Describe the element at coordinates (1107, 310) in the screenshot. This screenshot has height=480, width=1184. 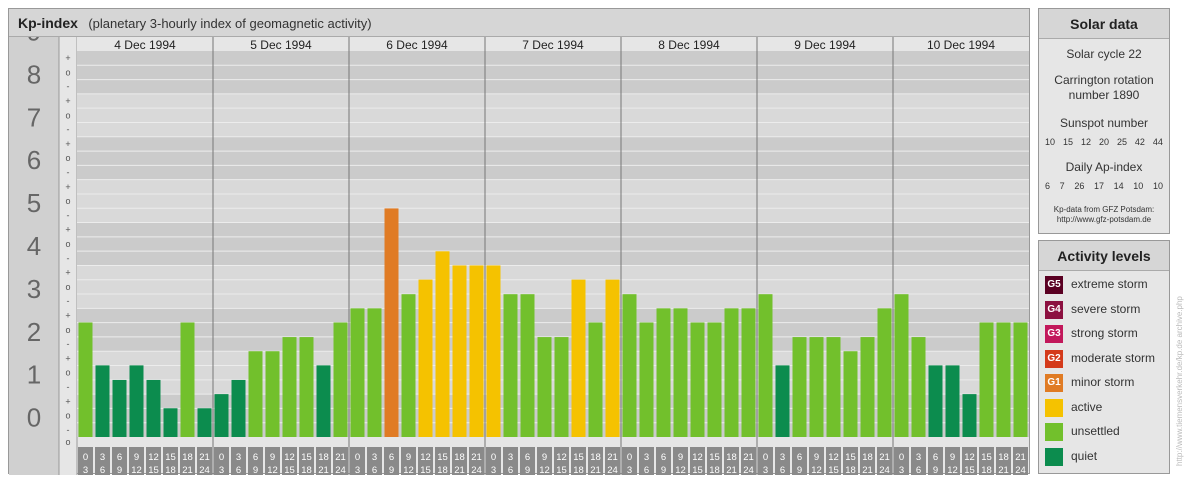
I see `activity-level-row: G4 severe storm` at that location.